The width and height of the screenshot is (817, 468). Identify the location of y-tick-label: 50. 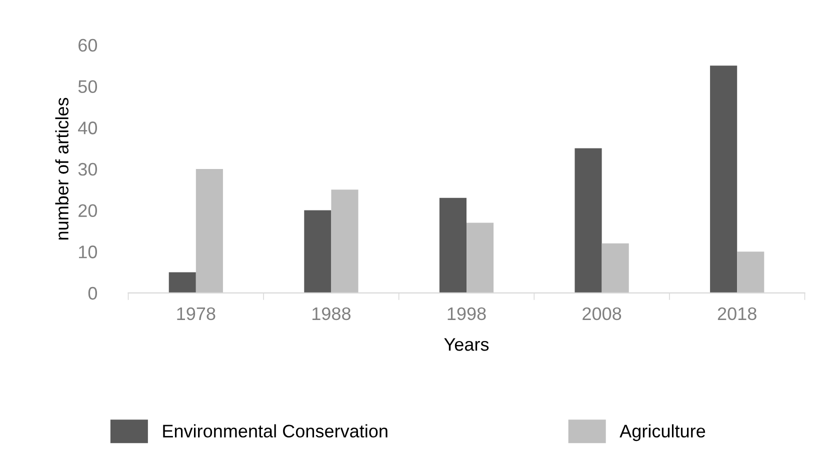
(88, 86).